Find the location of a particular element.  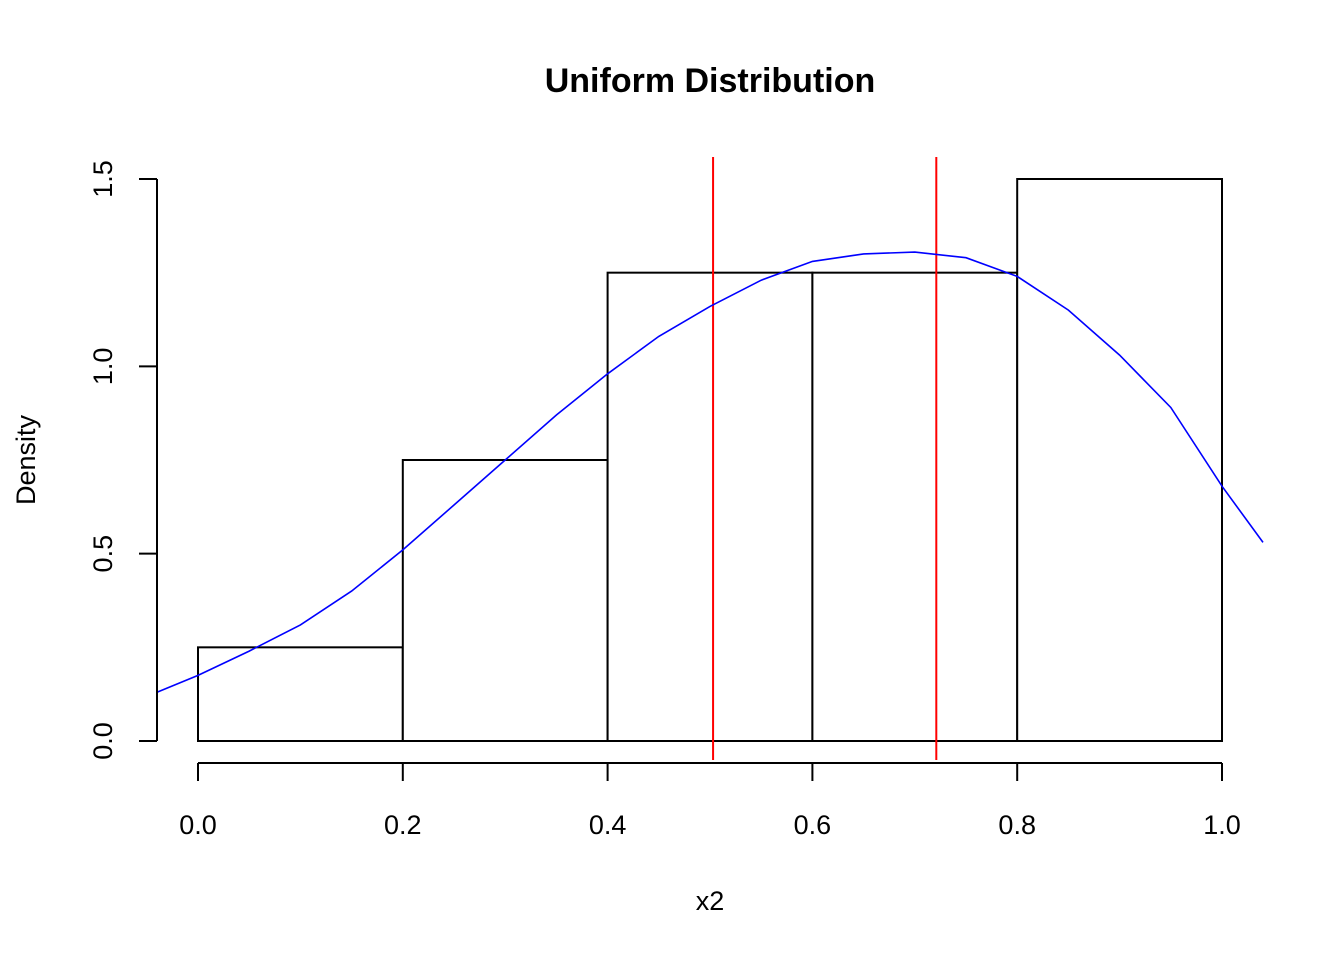

y-tick-label-1.0: 1.0 is located at coordinates (103, 367).